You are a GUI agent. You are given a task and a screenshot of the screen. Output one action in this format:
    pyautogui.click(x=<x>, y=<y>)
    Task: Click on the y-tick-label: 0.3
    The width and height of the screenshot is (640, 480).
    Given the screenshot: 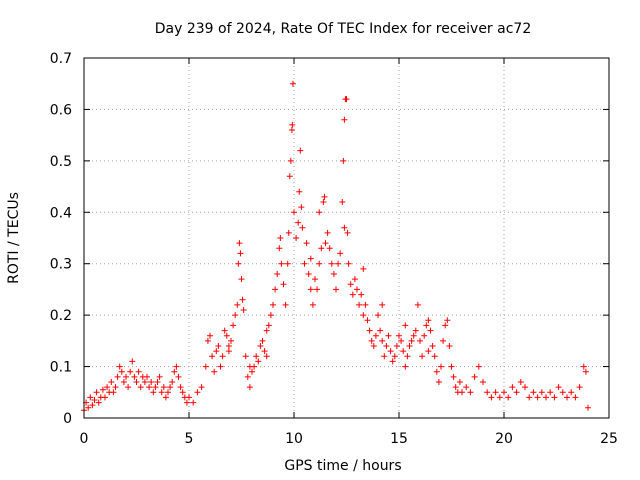 What is the action you would take?
    pyautogui.click(x=61, y=265)
    